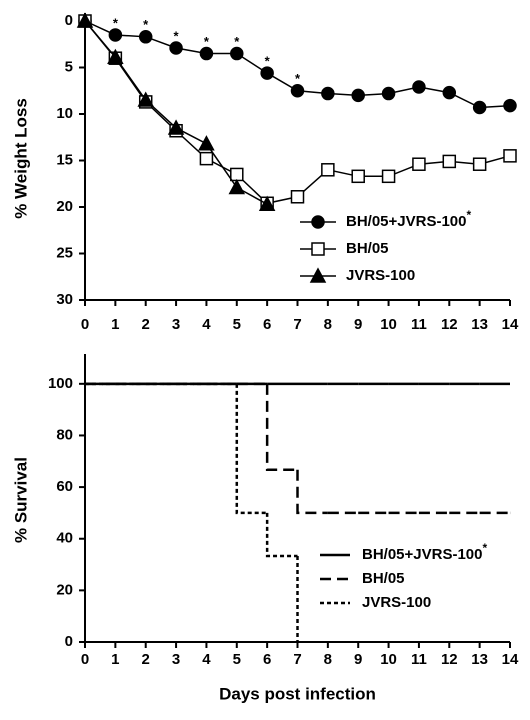  What do you see at coordinates (176, 324) in the screenshot?
I see `x-tick-label: 3` at bounding box center [176, 324].